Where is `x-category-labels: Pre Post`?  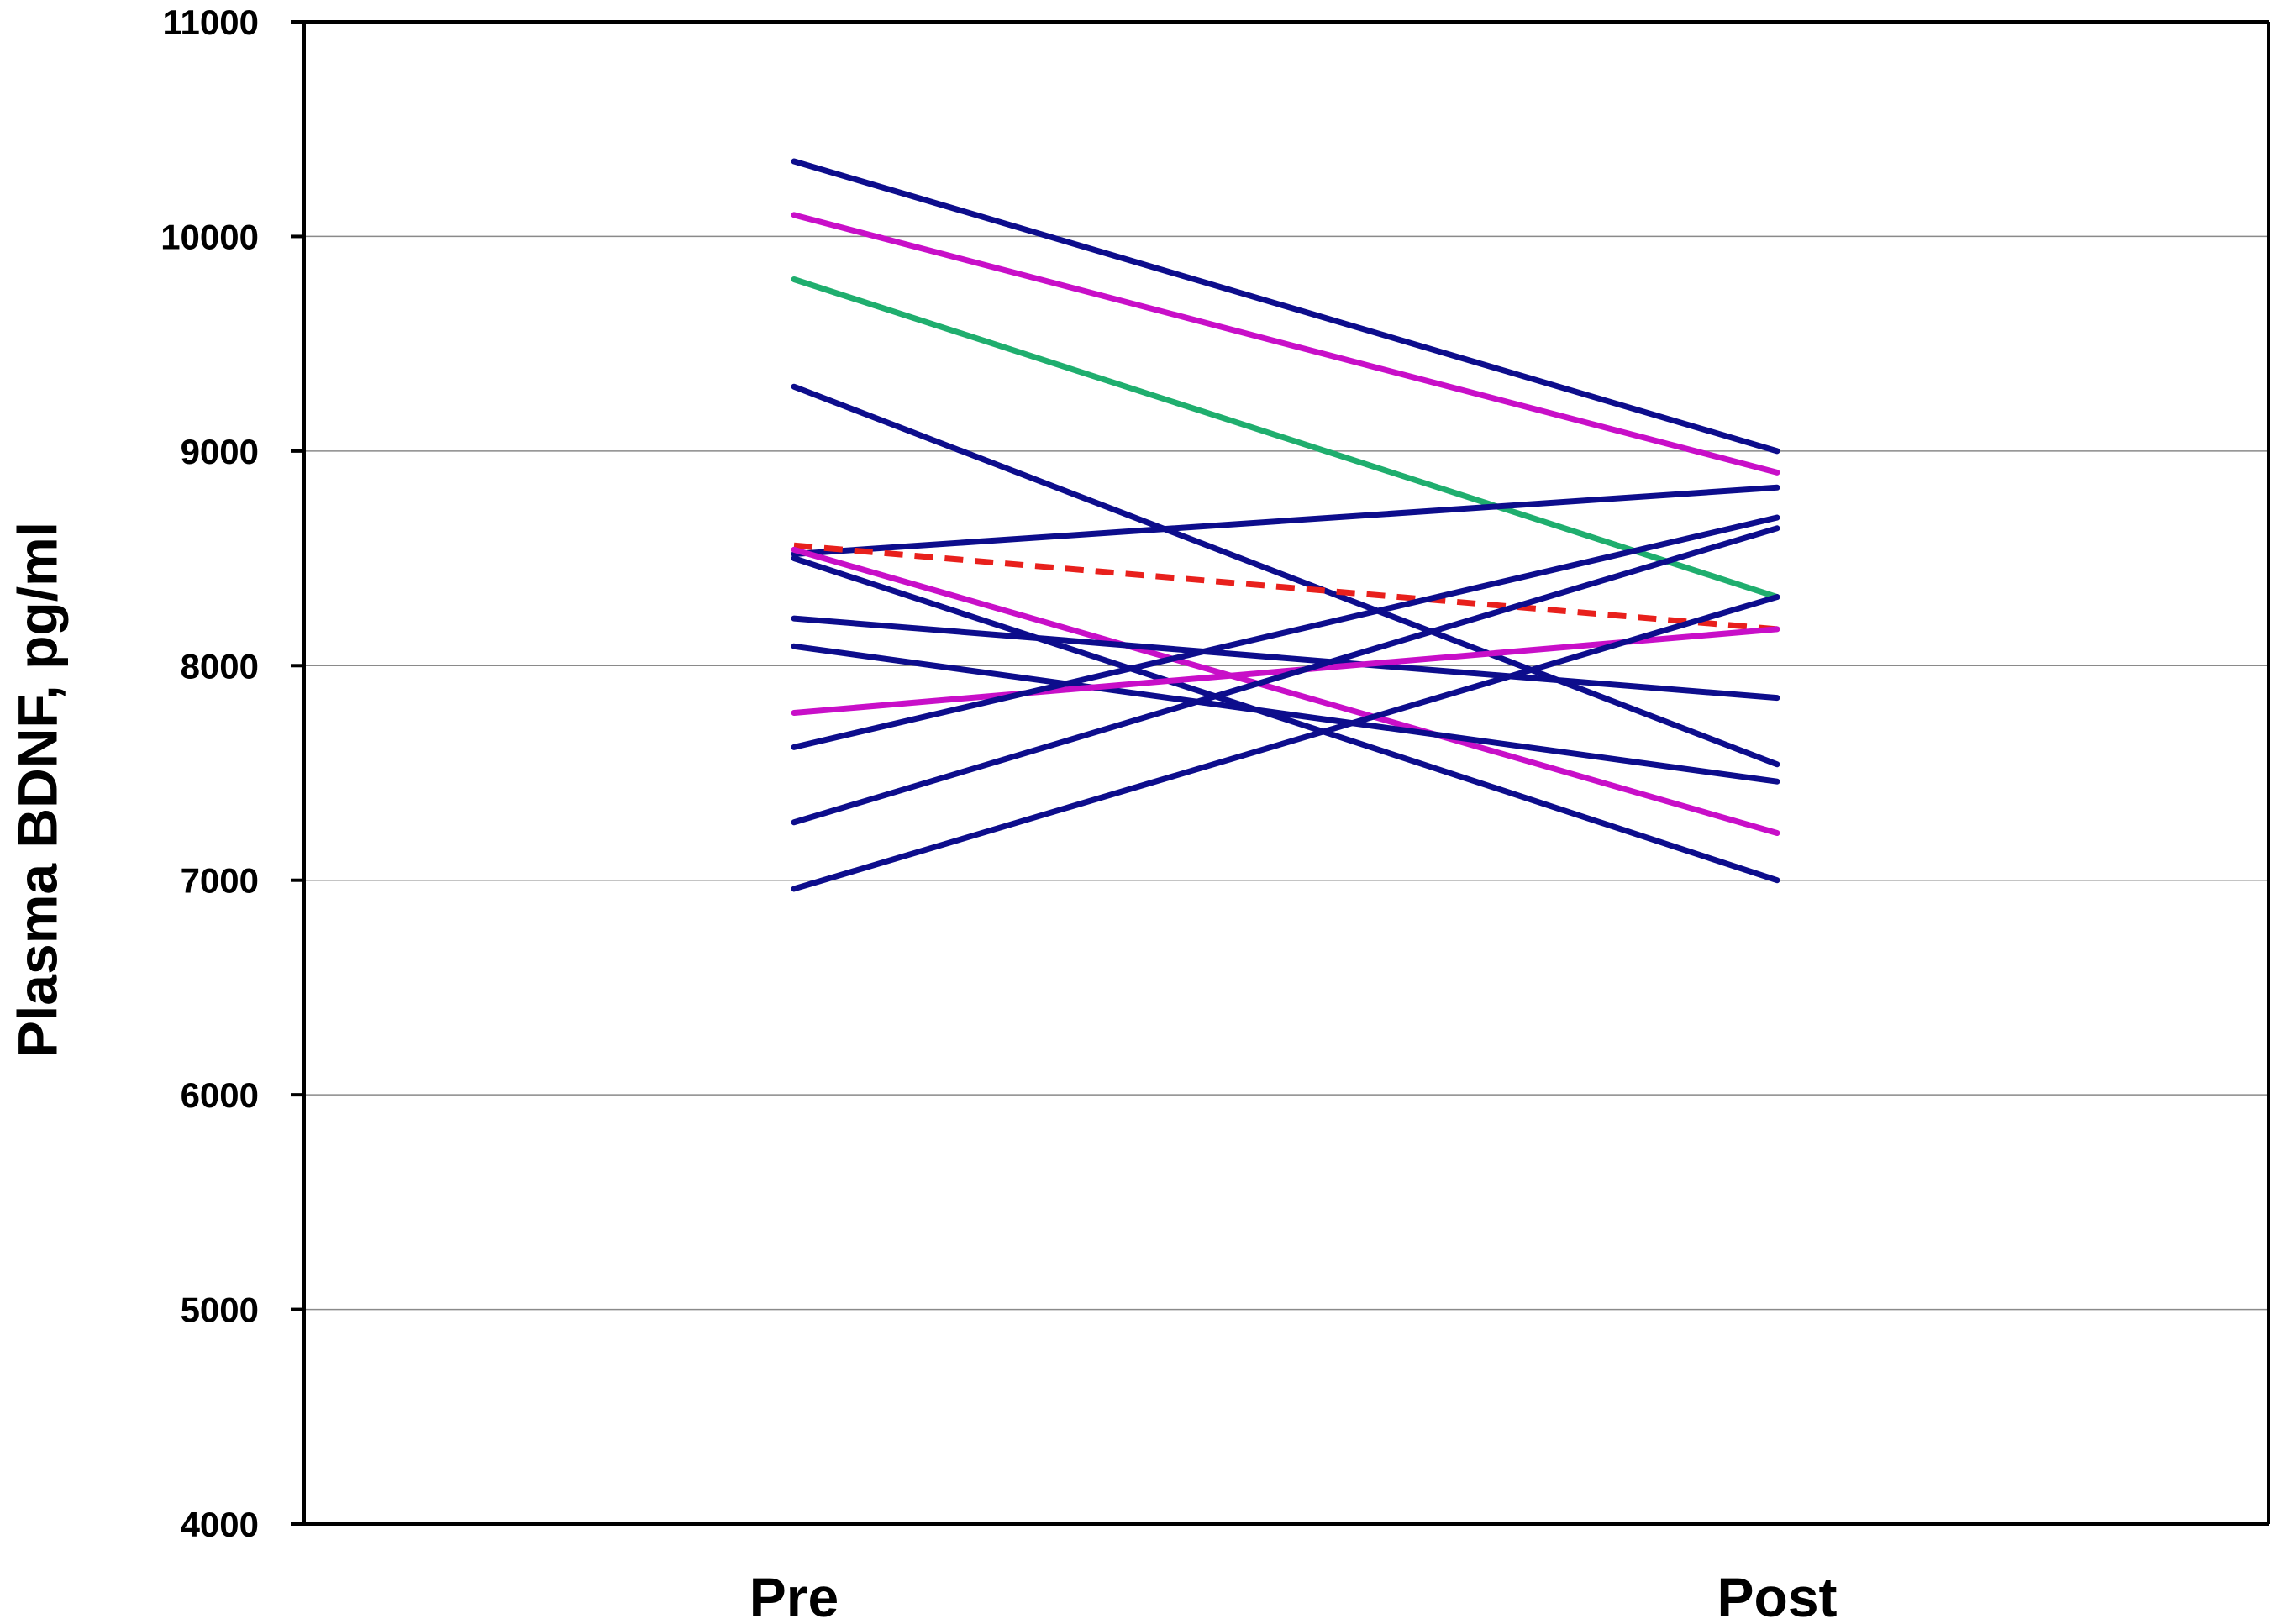 x-category-labels: Pre Post is located at coordinates (1293, 1595).